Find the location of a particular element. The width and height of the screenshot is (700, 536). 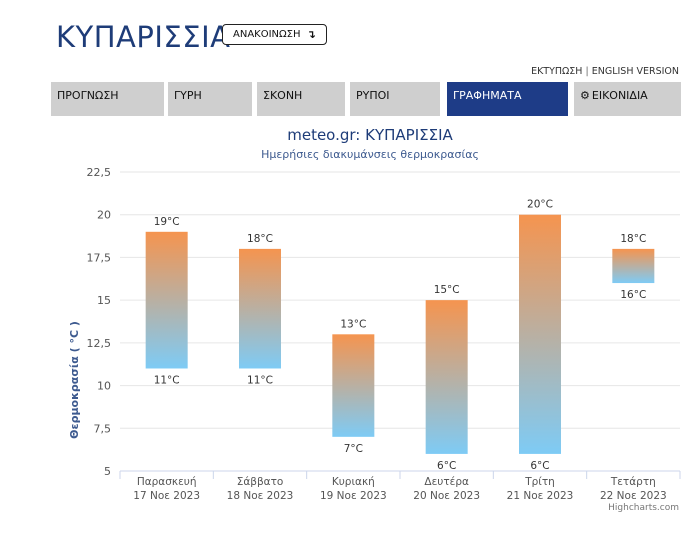

arrow-down-icon: ↴ is located at coordinates (311, 34).